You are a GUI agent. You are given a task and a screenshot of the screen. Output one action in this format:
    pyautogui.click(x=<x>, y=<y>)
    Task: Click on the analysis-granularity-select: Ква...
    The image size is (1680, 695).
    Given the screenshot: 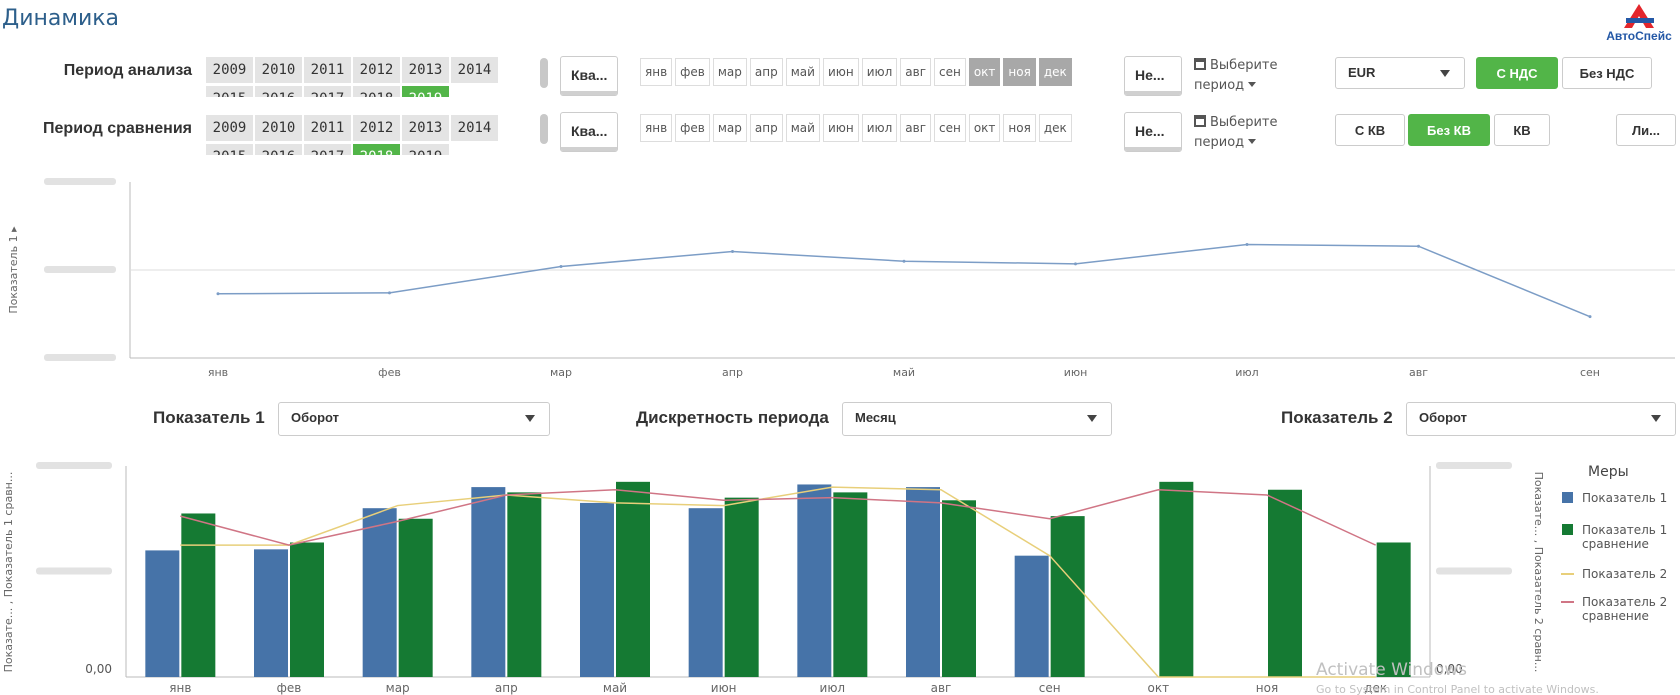 What is the action you would take?
    pyautogui.click(x=589, y=76)
    